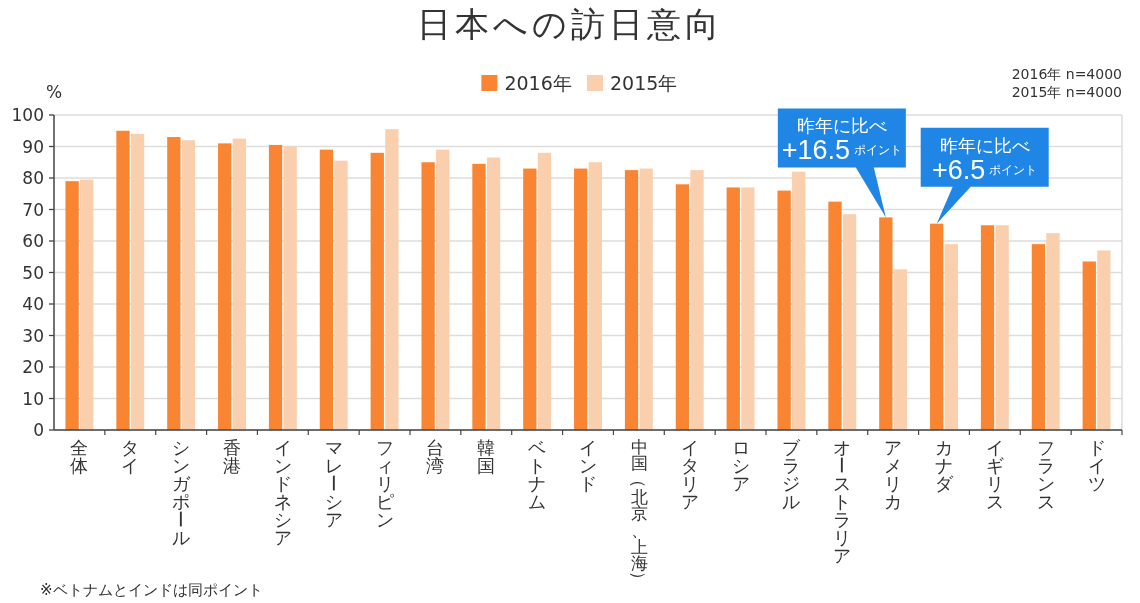 This screenshot has height=603, width=1140. I want to click on chart-title: 日本への訪日意向, so click(570, 24).